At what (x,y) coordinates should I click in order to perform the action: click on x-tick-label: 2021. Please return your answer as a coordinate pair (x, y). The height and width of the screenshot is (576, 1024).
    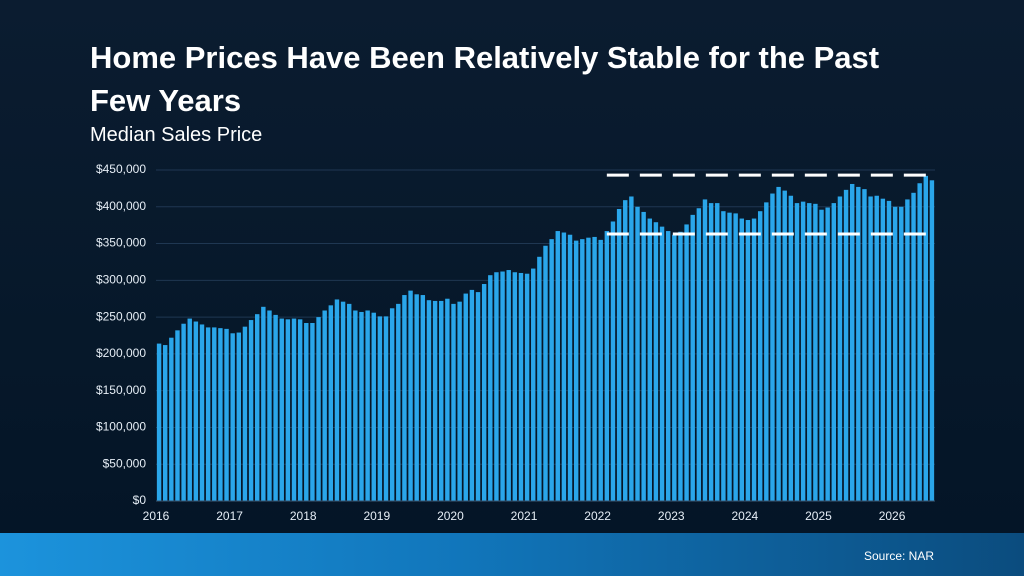
    Looking at the image, I should click on (524, 516).